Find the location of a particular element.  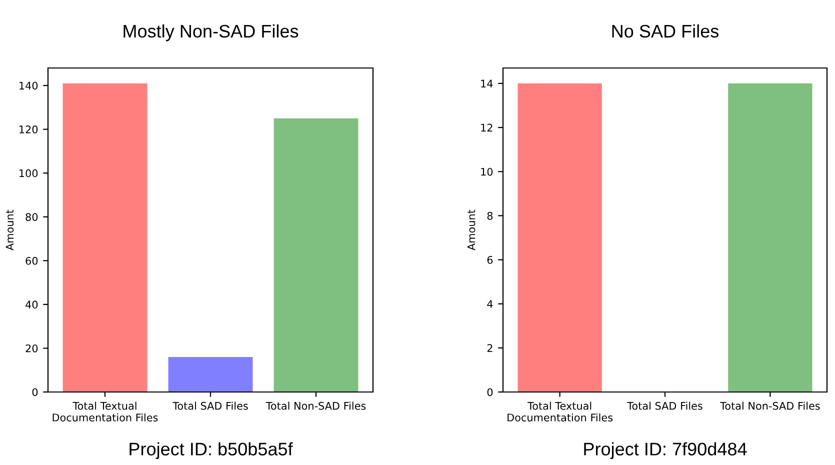

y-tick-label: 140 is located at coordinates (29, 86).